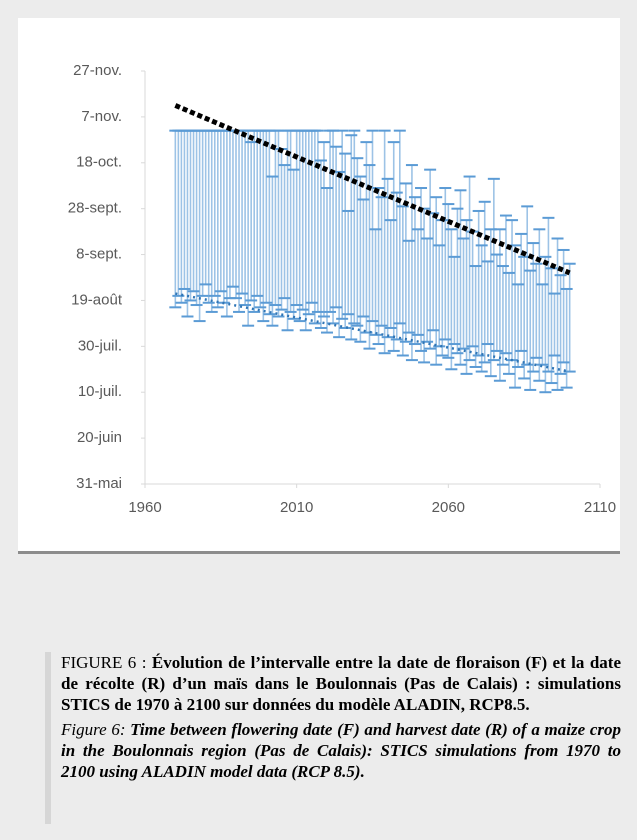 Image resolution: width=637 pixels, height=840 pixels. Describe the element at coordinates (100, 391) in the screenshot. I see `y-tick-label: 10-juil.` at that location.